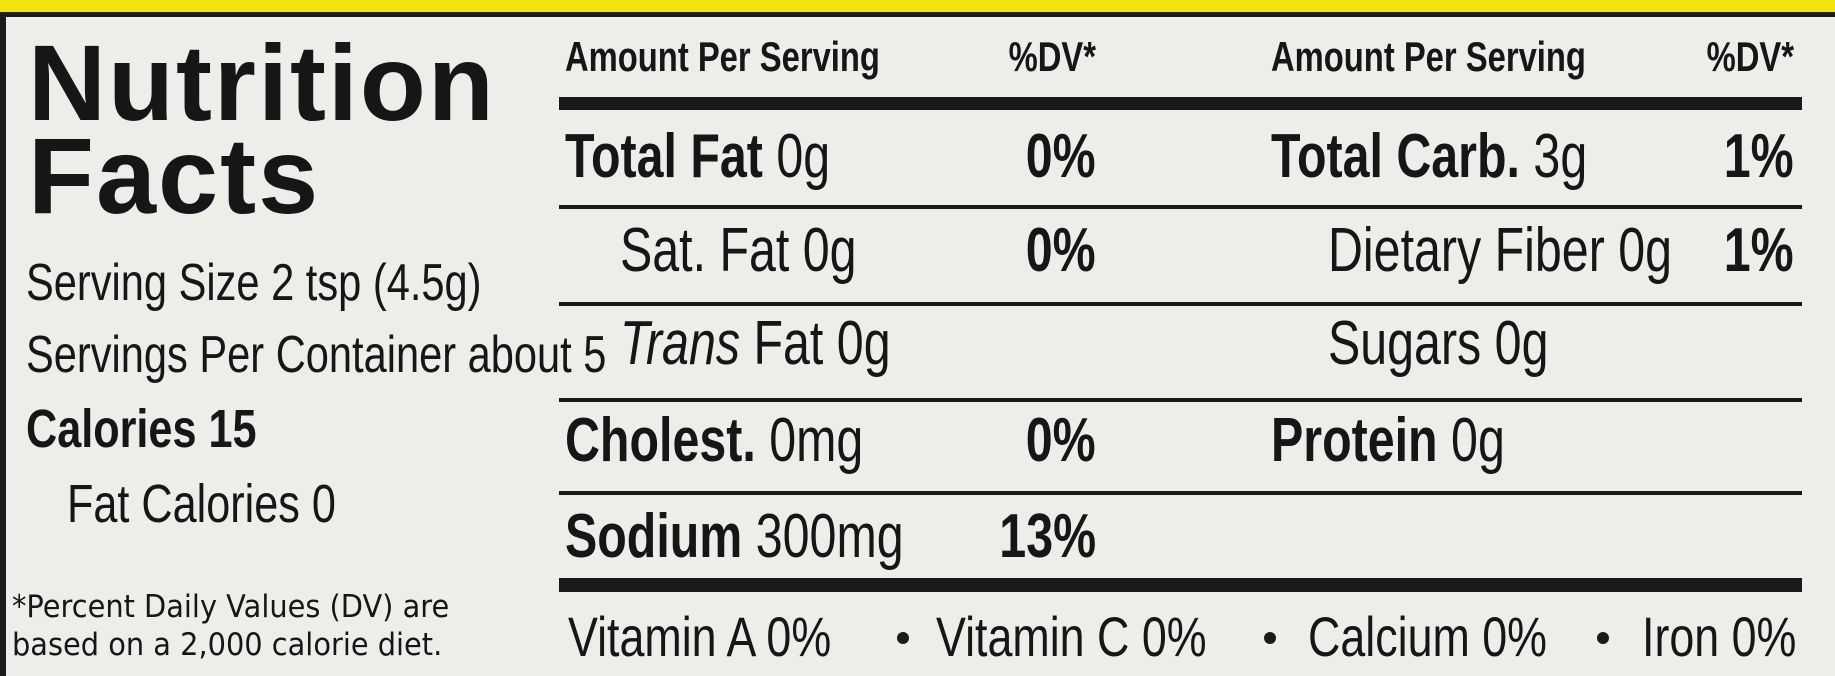  What do you see at coordinates (660, 440) in the screenshot?
I see `nutrient-label: Cholest.` at bounding box center [660, 440].